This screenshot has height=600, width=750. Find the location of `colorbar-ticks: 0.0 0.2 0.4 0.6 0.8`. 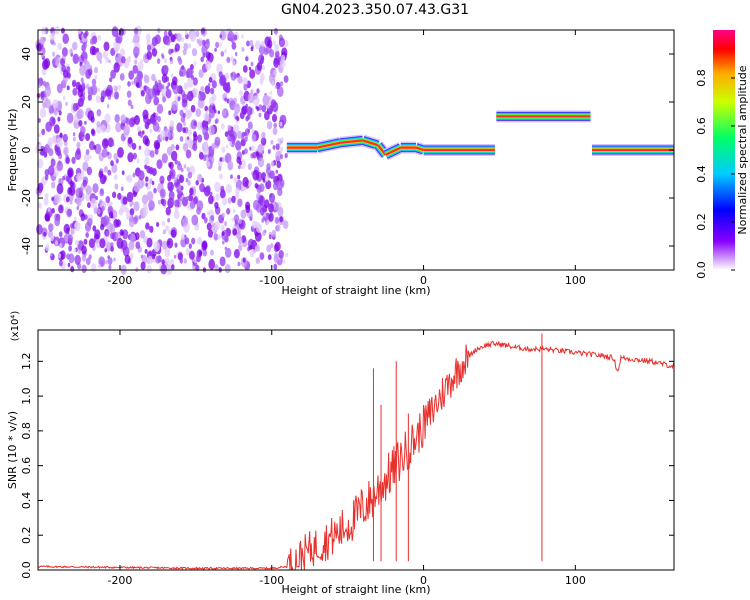

colorbar-ticks: 0.0 0.2 0.4 0.6 0.8 is located at coordinates (715, 174).